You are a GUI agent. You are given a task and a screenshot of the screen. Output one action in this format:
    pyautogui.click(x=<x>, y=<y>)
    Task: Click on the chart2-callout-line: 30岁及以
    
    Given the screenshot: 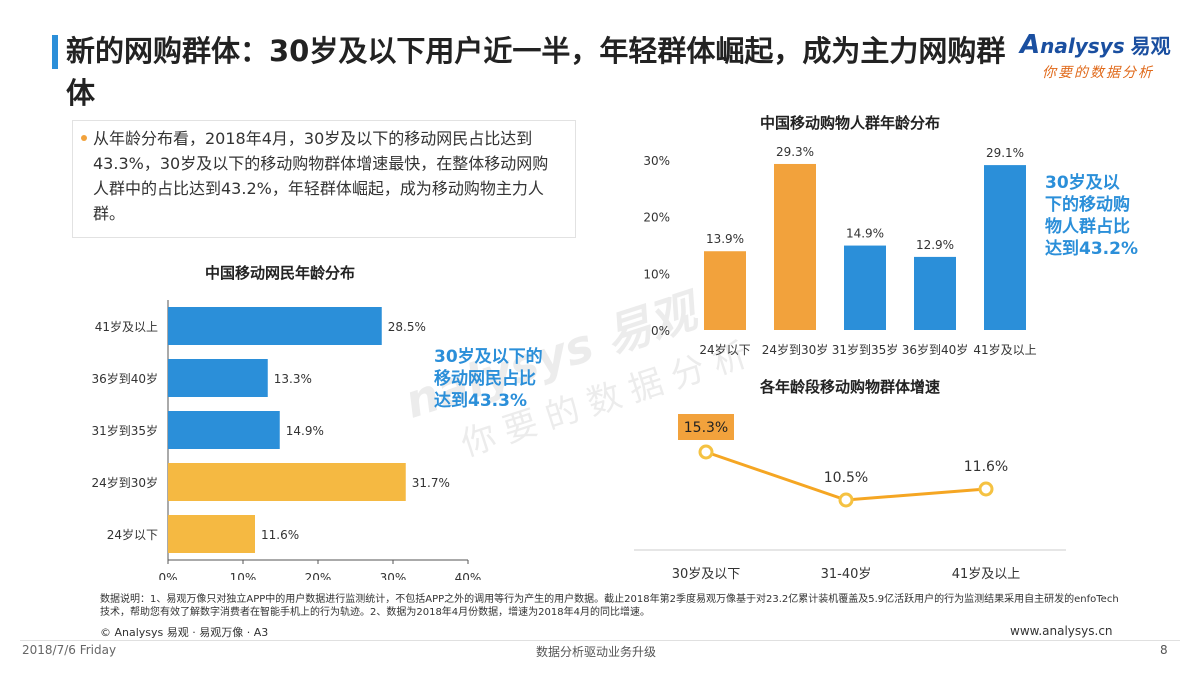 What is the action you would take?
    pyautogui.click(x=1082, y=183)
    